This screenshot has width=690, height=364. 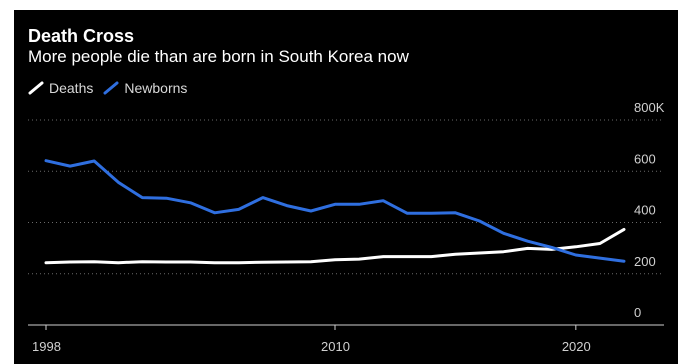 I want to click on y-tick-label-400: 400, so click(x=645, y=210).